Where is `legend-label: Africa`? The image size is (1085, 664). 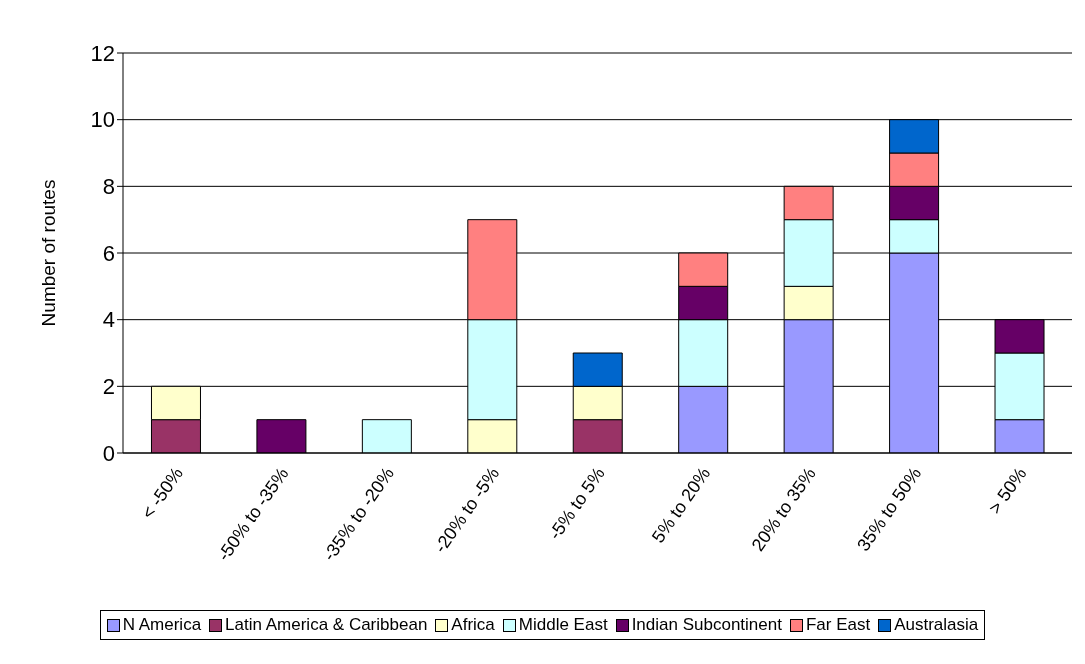 legend-label: Africa is located at coordinates (473, 625).